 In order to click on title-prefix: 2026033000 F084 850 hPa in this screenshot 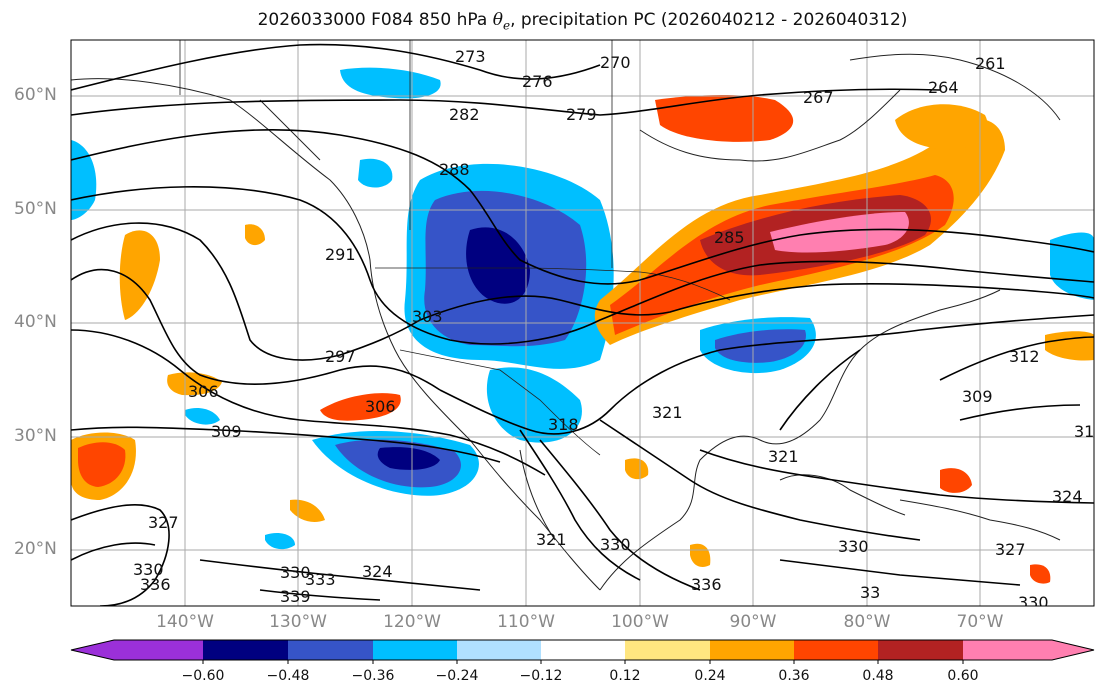, I will do `click(375, 20)`.